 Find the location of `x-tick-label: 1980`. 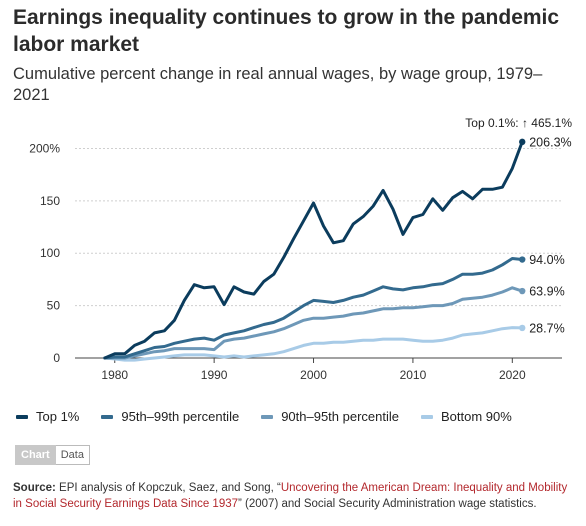

x-tick-label: 1980 is located at coordinates (114, 375).